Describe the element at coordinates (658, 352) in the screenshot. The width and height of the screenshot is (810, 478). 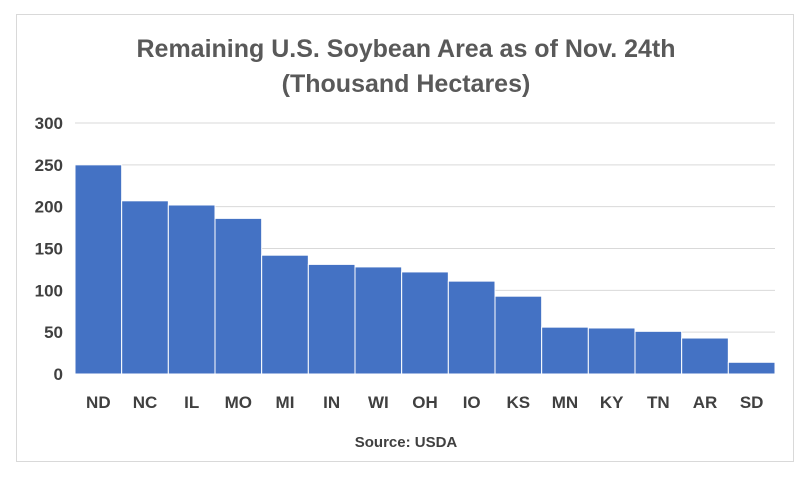
I see `bar-tn` at that location.